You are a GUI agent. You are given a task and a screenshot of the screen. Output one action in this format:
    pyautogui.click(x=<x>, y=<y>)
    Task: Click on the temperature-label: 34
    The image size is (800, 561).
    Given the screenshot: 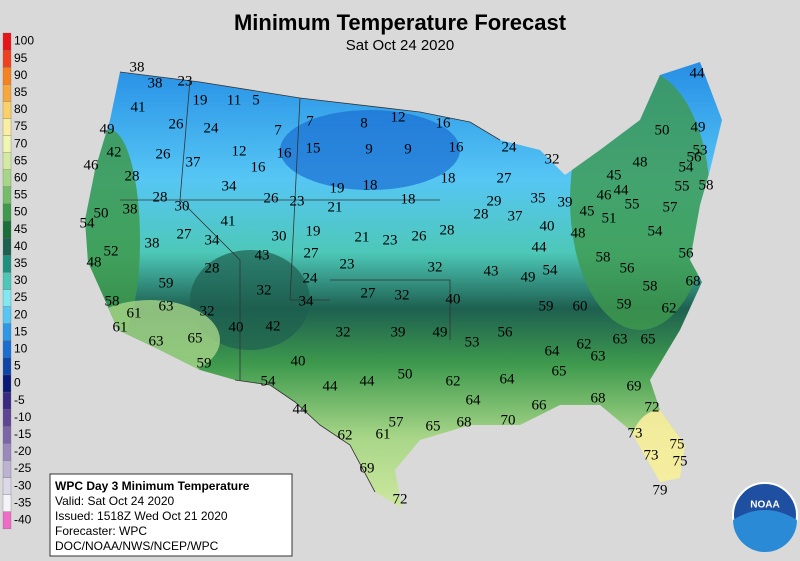 What is the action you would take?
    pyautogui.click(x=307, y=301)
    